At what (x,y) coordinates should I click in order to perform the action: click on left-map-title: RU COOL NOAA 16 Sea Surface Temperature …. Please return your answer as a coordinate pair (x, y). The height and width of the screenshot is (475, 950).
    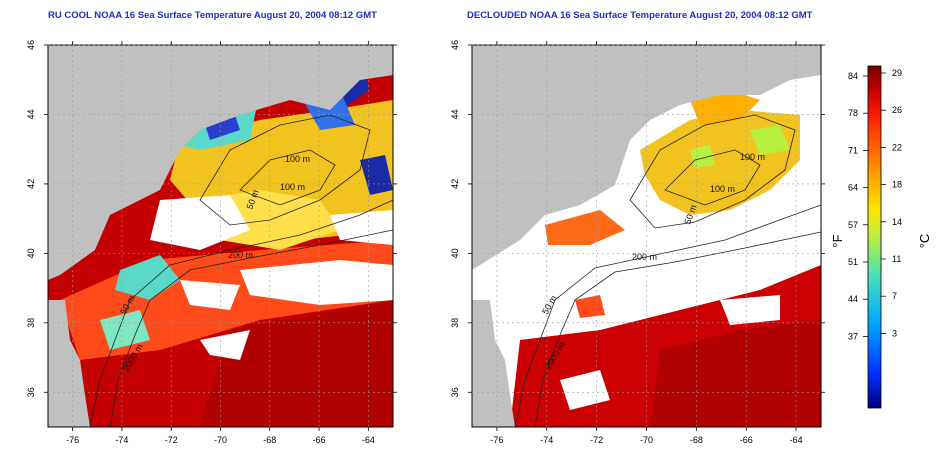
    Looking at the image, I should click on (212, 15).